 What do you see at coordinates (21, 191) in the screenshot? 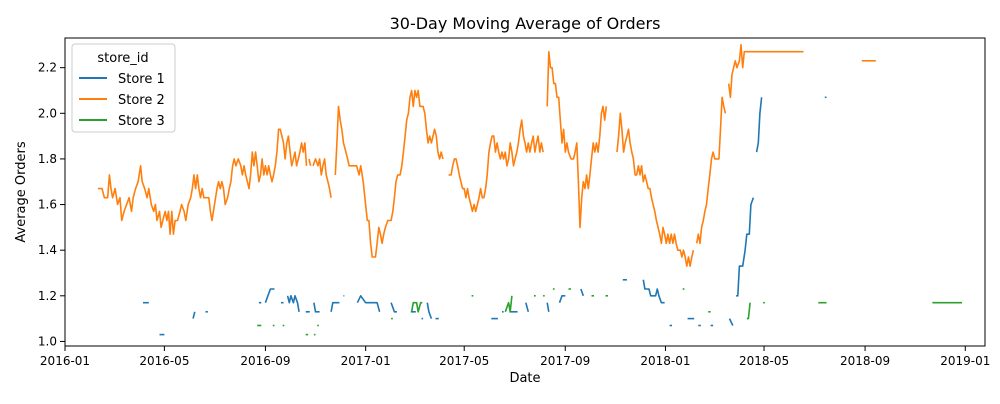
I see `y-axis-title: Average Orders` at bounding box center [21, 191].